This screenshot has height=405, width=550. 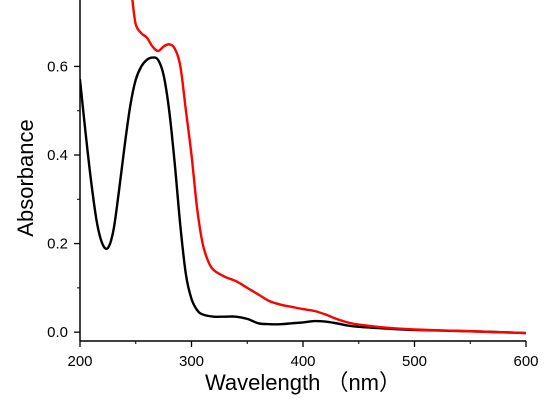 I want to click on x-tick-label: 400, so click(x=302, y=361).